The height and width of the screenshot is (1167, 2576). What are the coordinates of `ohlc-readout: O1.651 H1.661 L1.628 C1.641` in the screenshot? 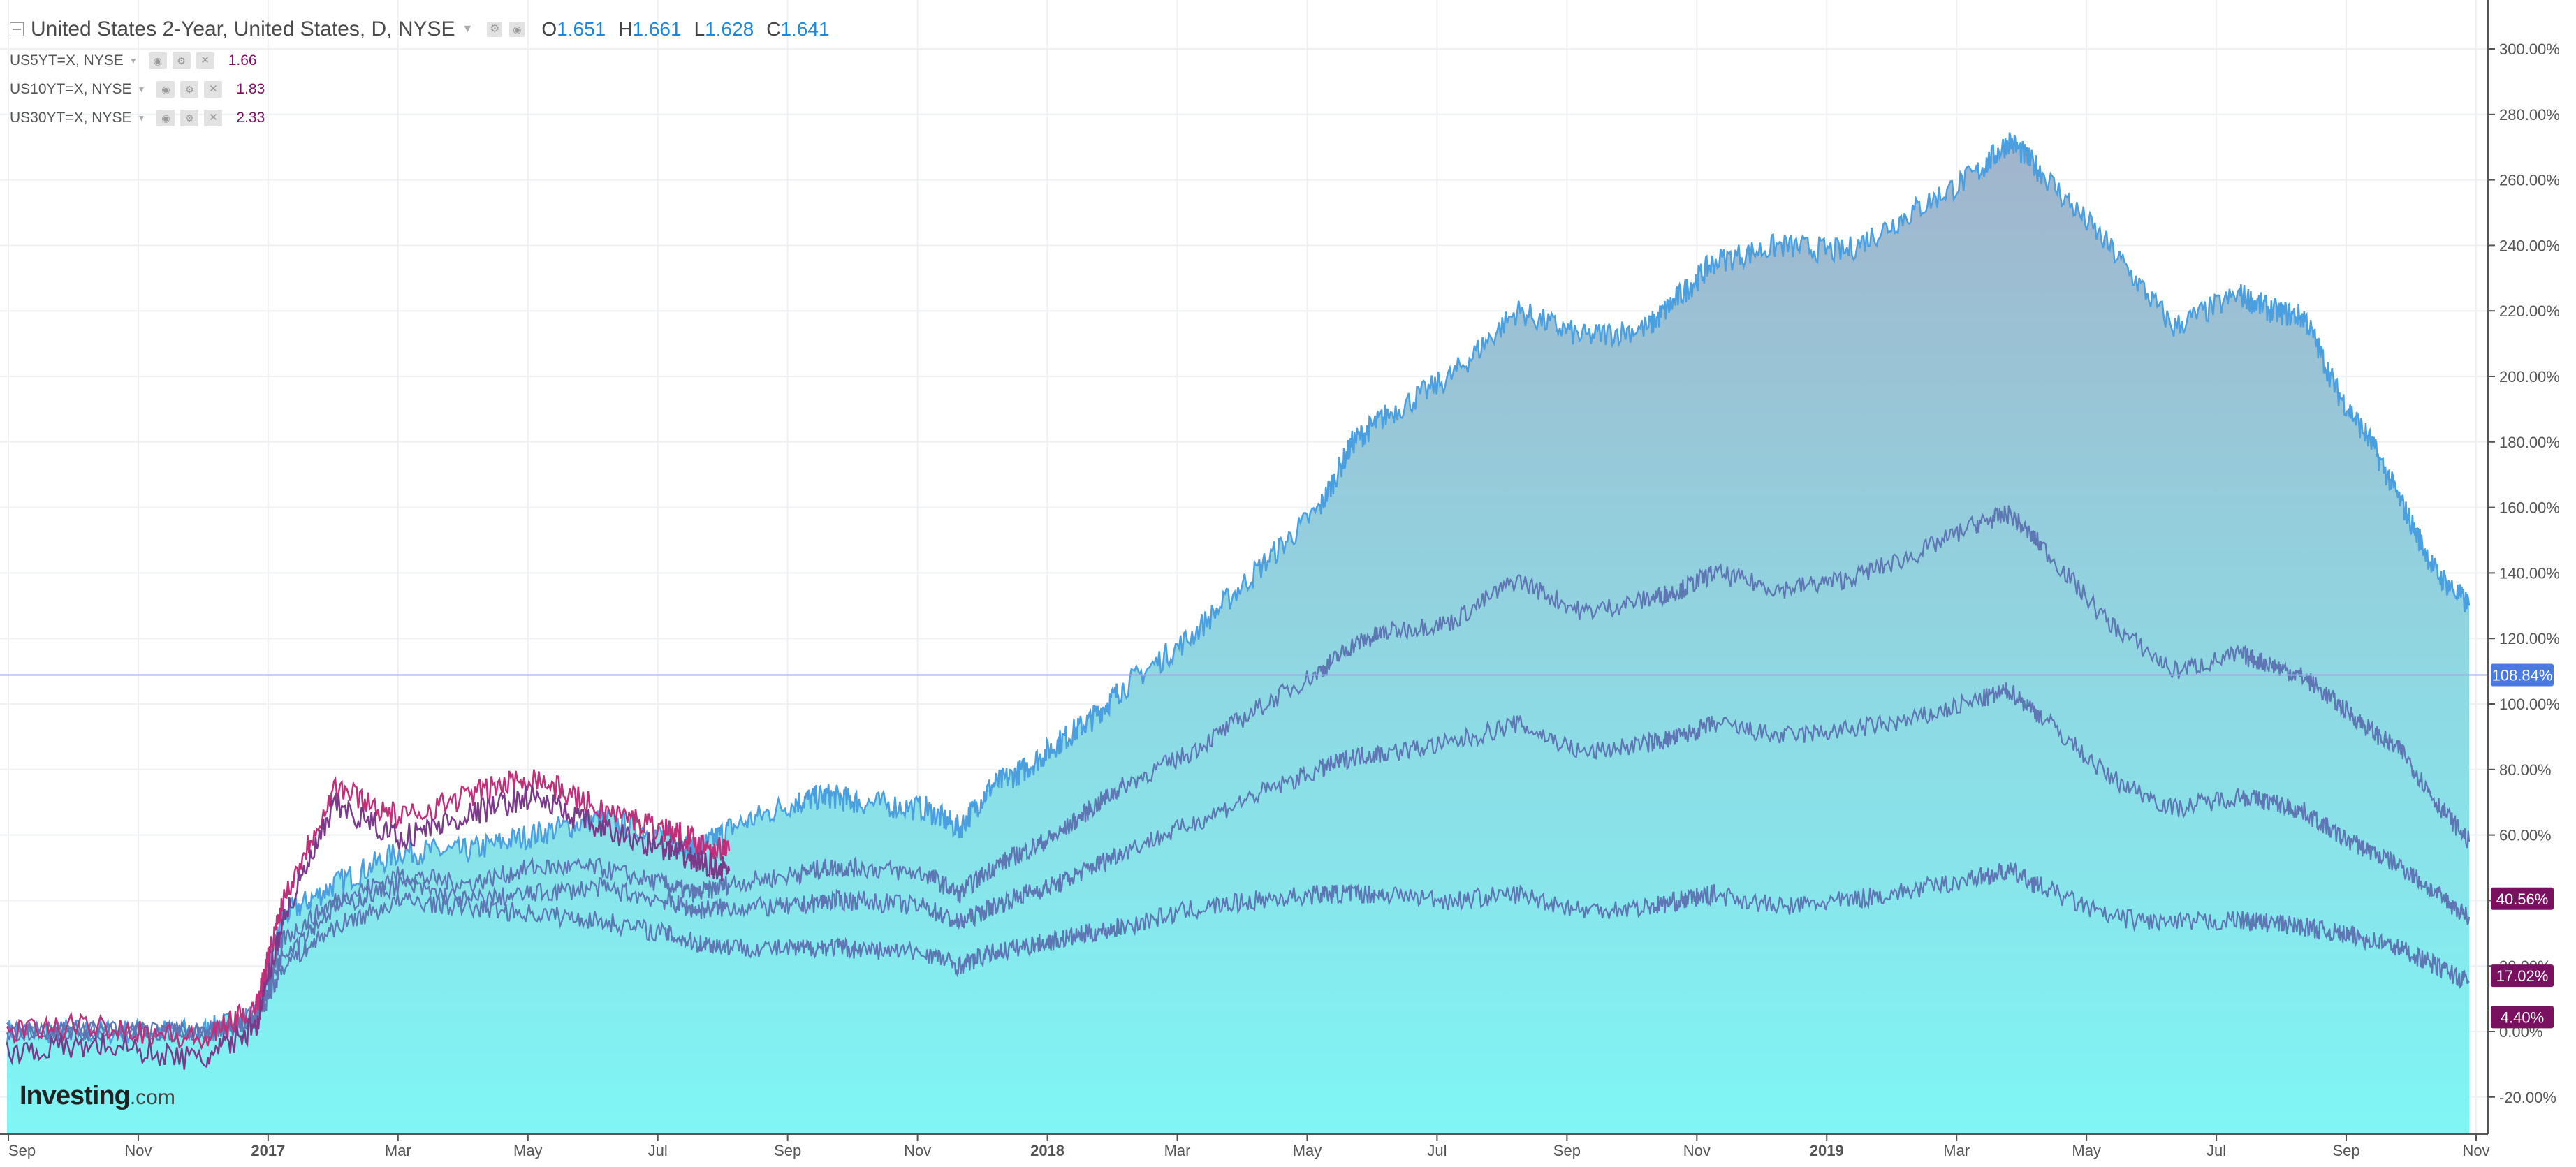 It's located at (685, 29).